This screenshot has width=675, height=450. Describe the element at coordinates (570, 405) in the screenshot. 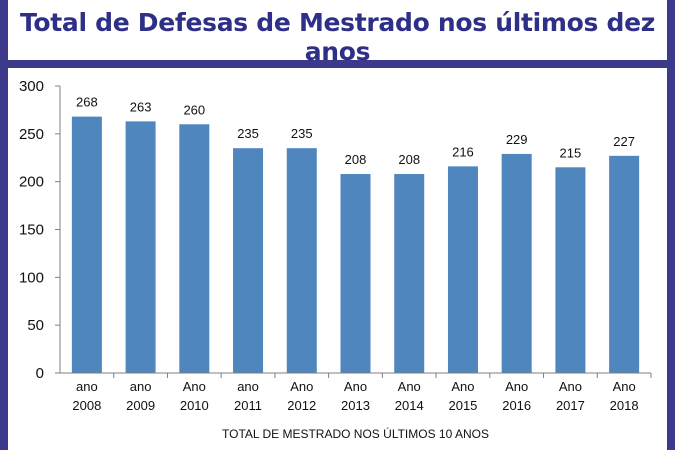

I see `x-tick-label: 2017` at that location.